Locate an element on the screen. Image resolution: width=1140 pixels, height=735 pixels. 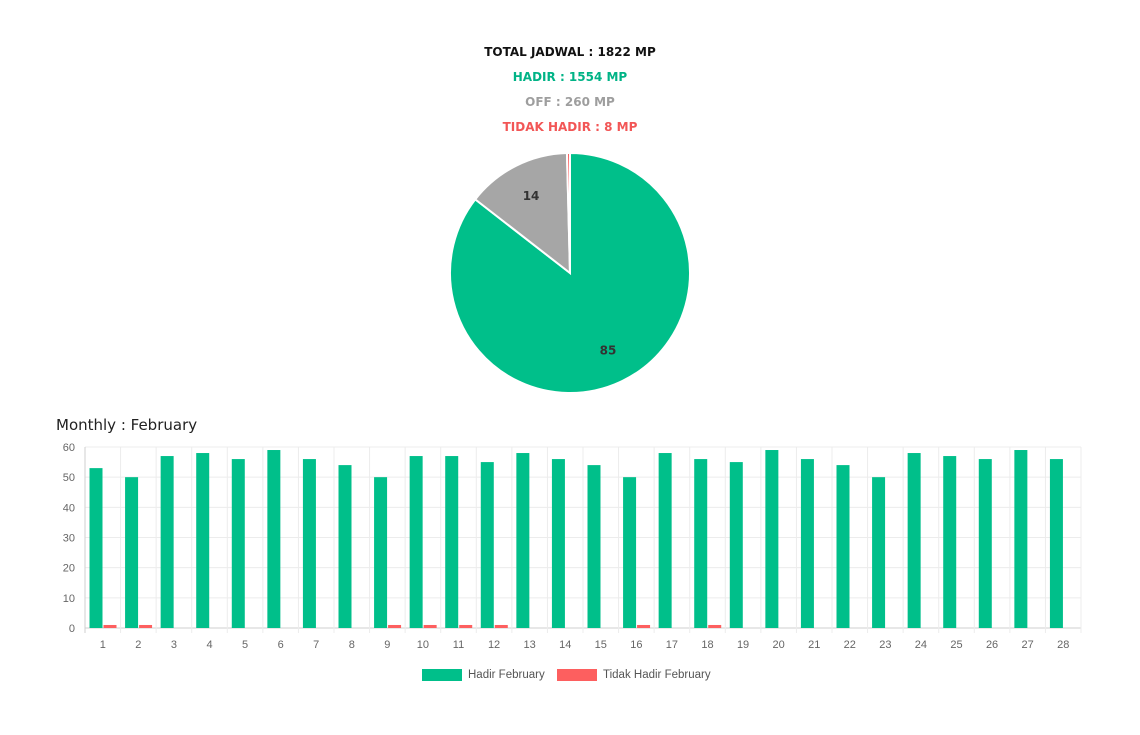
x-tick-label: 11 is located at coordinates (458, 645).